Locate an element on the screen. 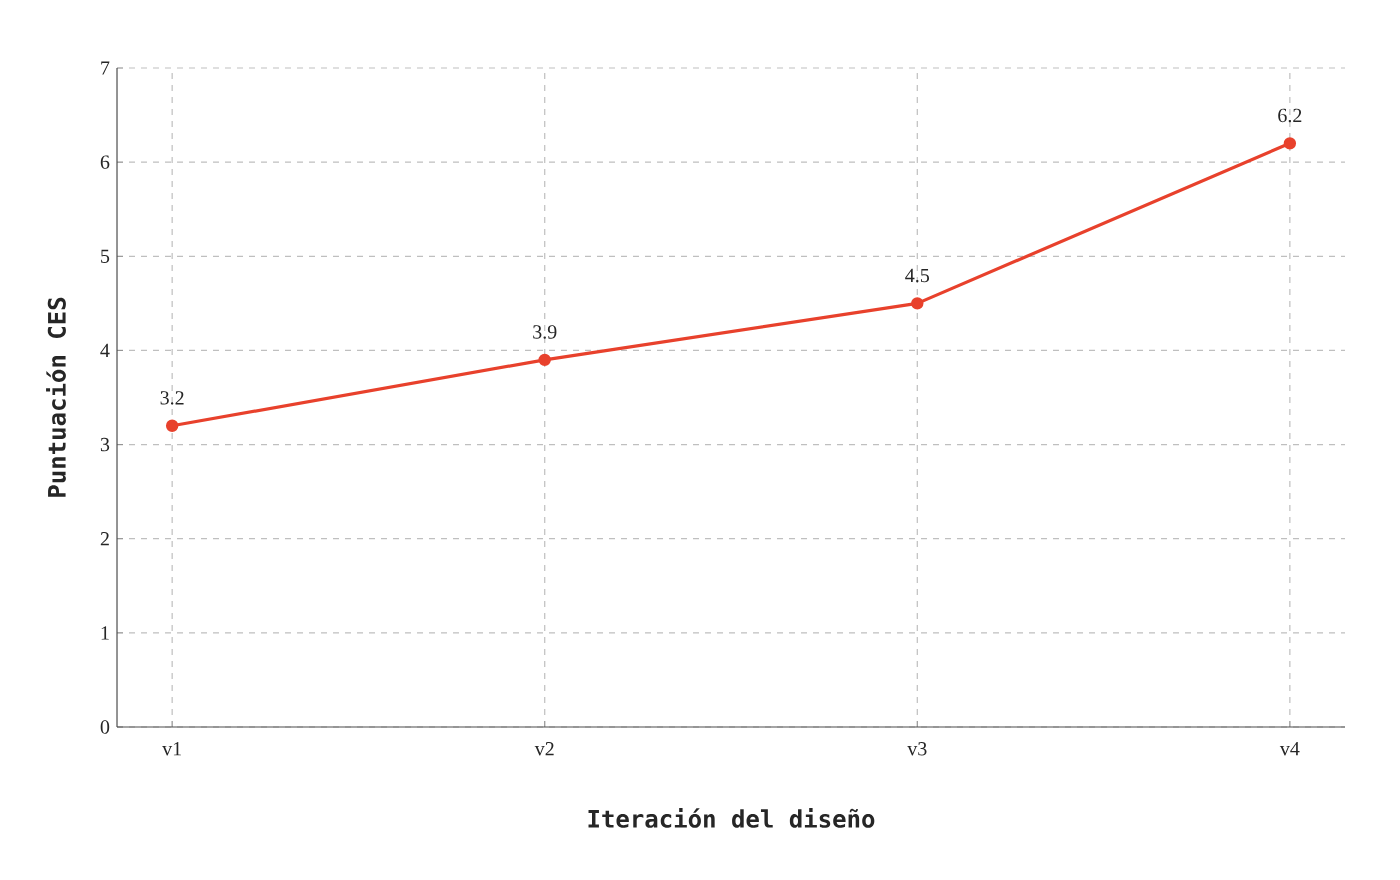 This screenshot has width=1400, height=880. x-axis-title: Iteración del diseño is located at coordinates (731, 818).